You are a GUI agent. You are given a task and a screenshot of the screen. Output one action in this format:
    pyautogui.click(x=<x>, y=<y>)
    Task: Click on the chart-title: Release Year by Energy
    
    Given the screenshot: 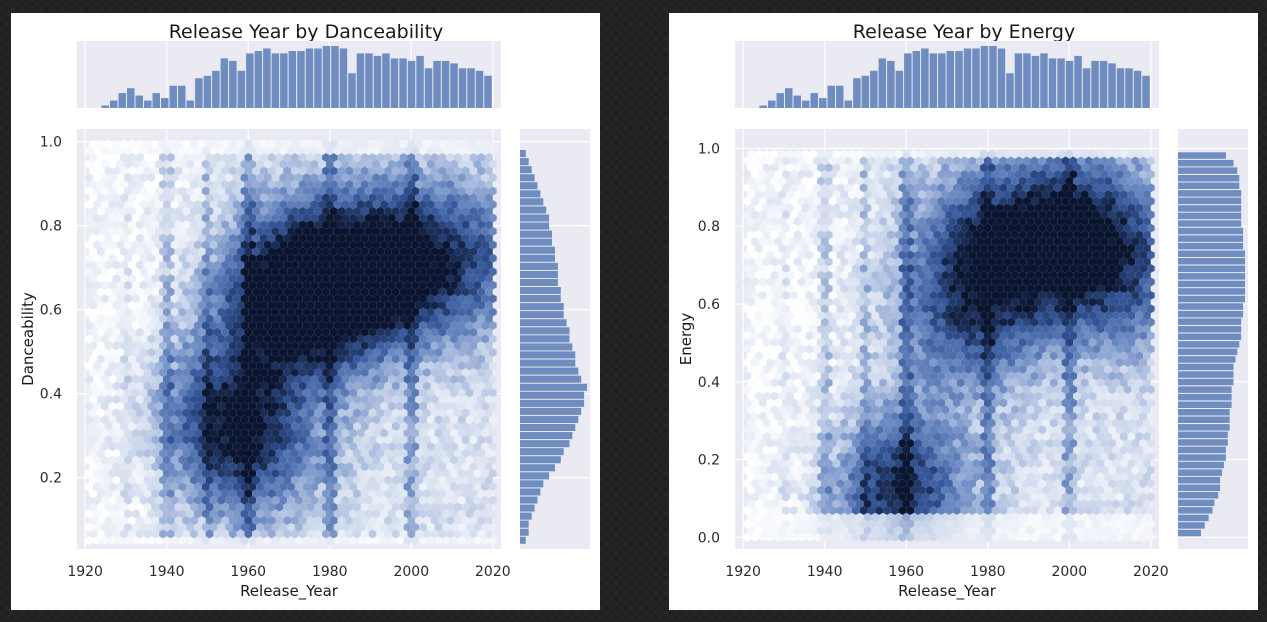 What is the action you would take?
    pyautogui.click(x=964, y=32)
    